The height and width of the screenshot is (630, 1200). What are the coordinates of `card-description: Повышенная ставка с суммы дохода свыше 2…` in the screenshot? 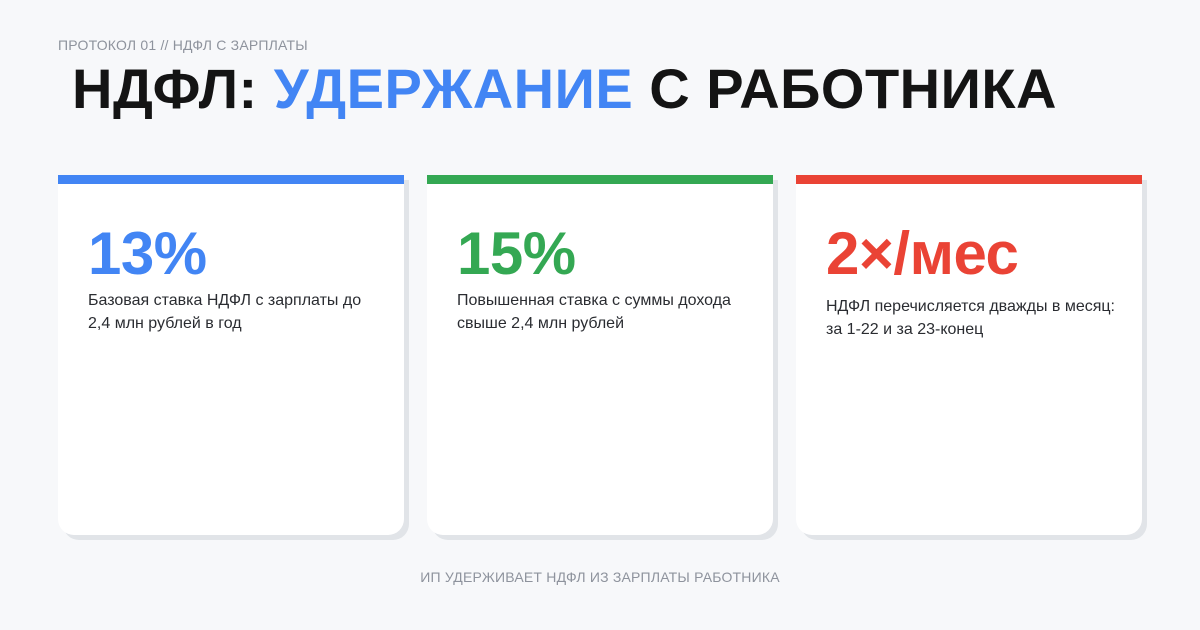 It's located at (594, 312).